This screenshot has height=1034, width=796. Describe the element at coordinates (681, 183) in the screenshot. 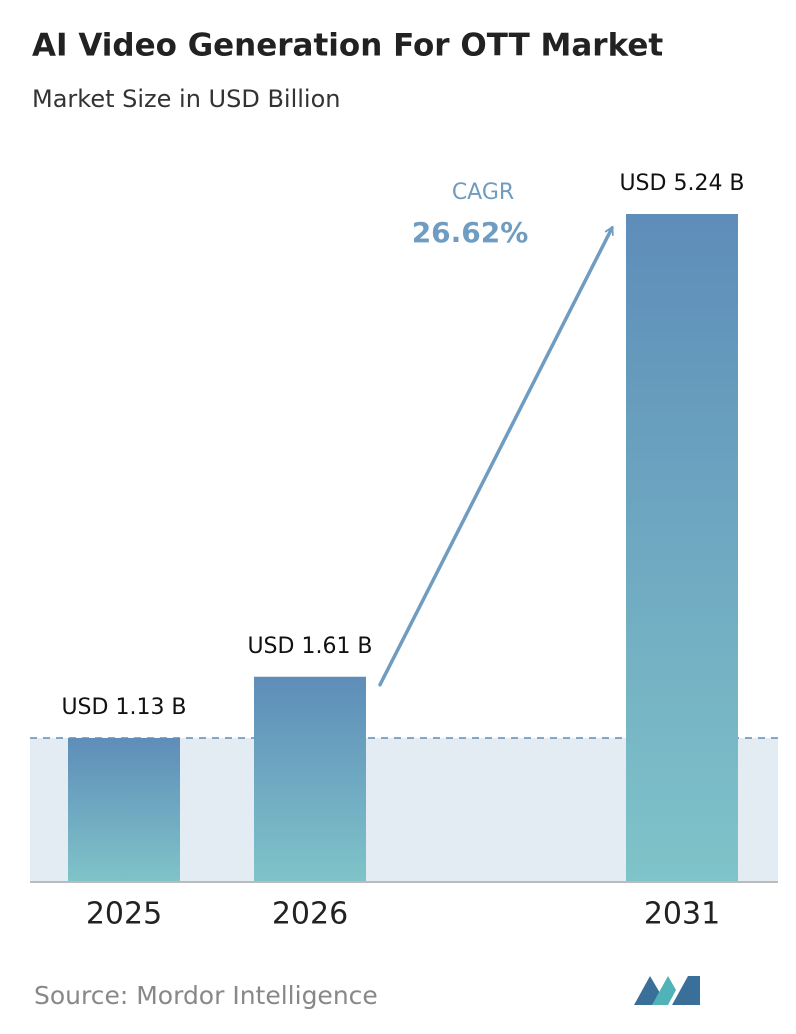

I see `value-label: USD 5.24 B` at that location.